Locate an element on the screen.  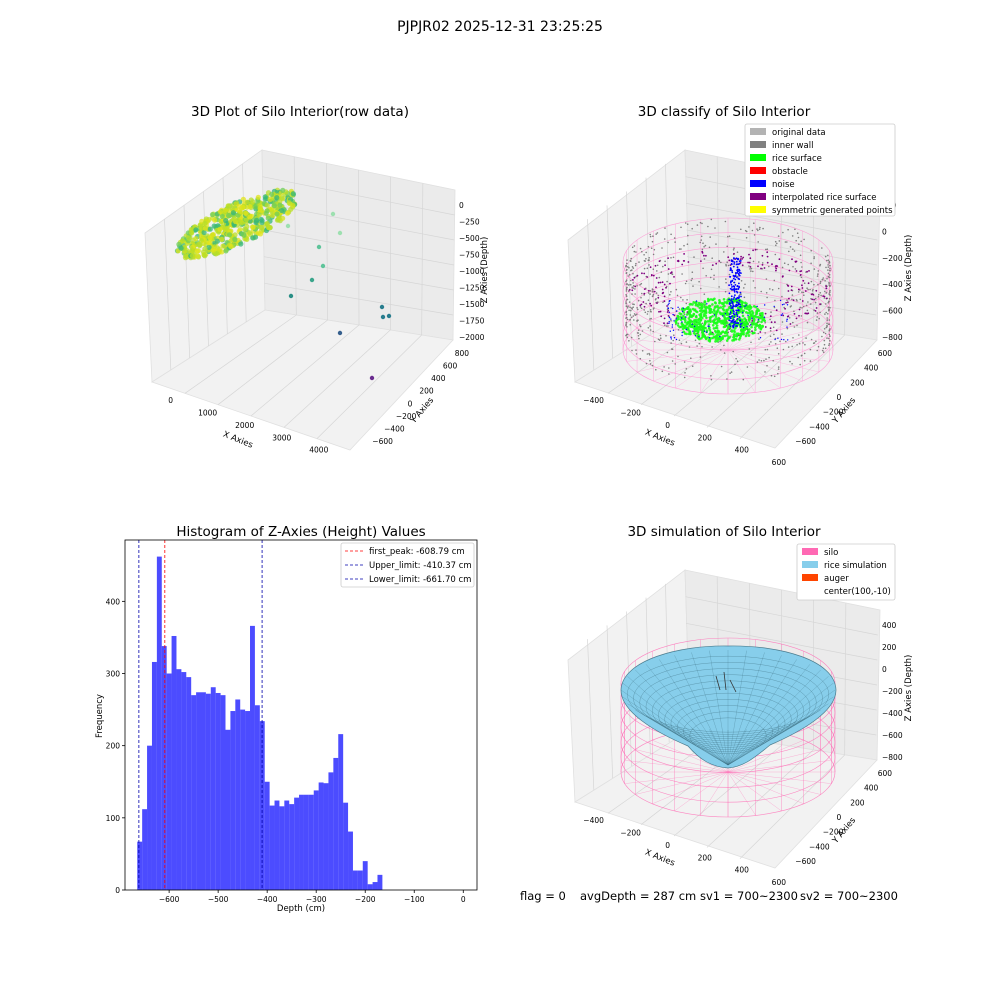
simulation-z-ticks: 4002000−200−400−600−800 is located at coordinates (892, 691).